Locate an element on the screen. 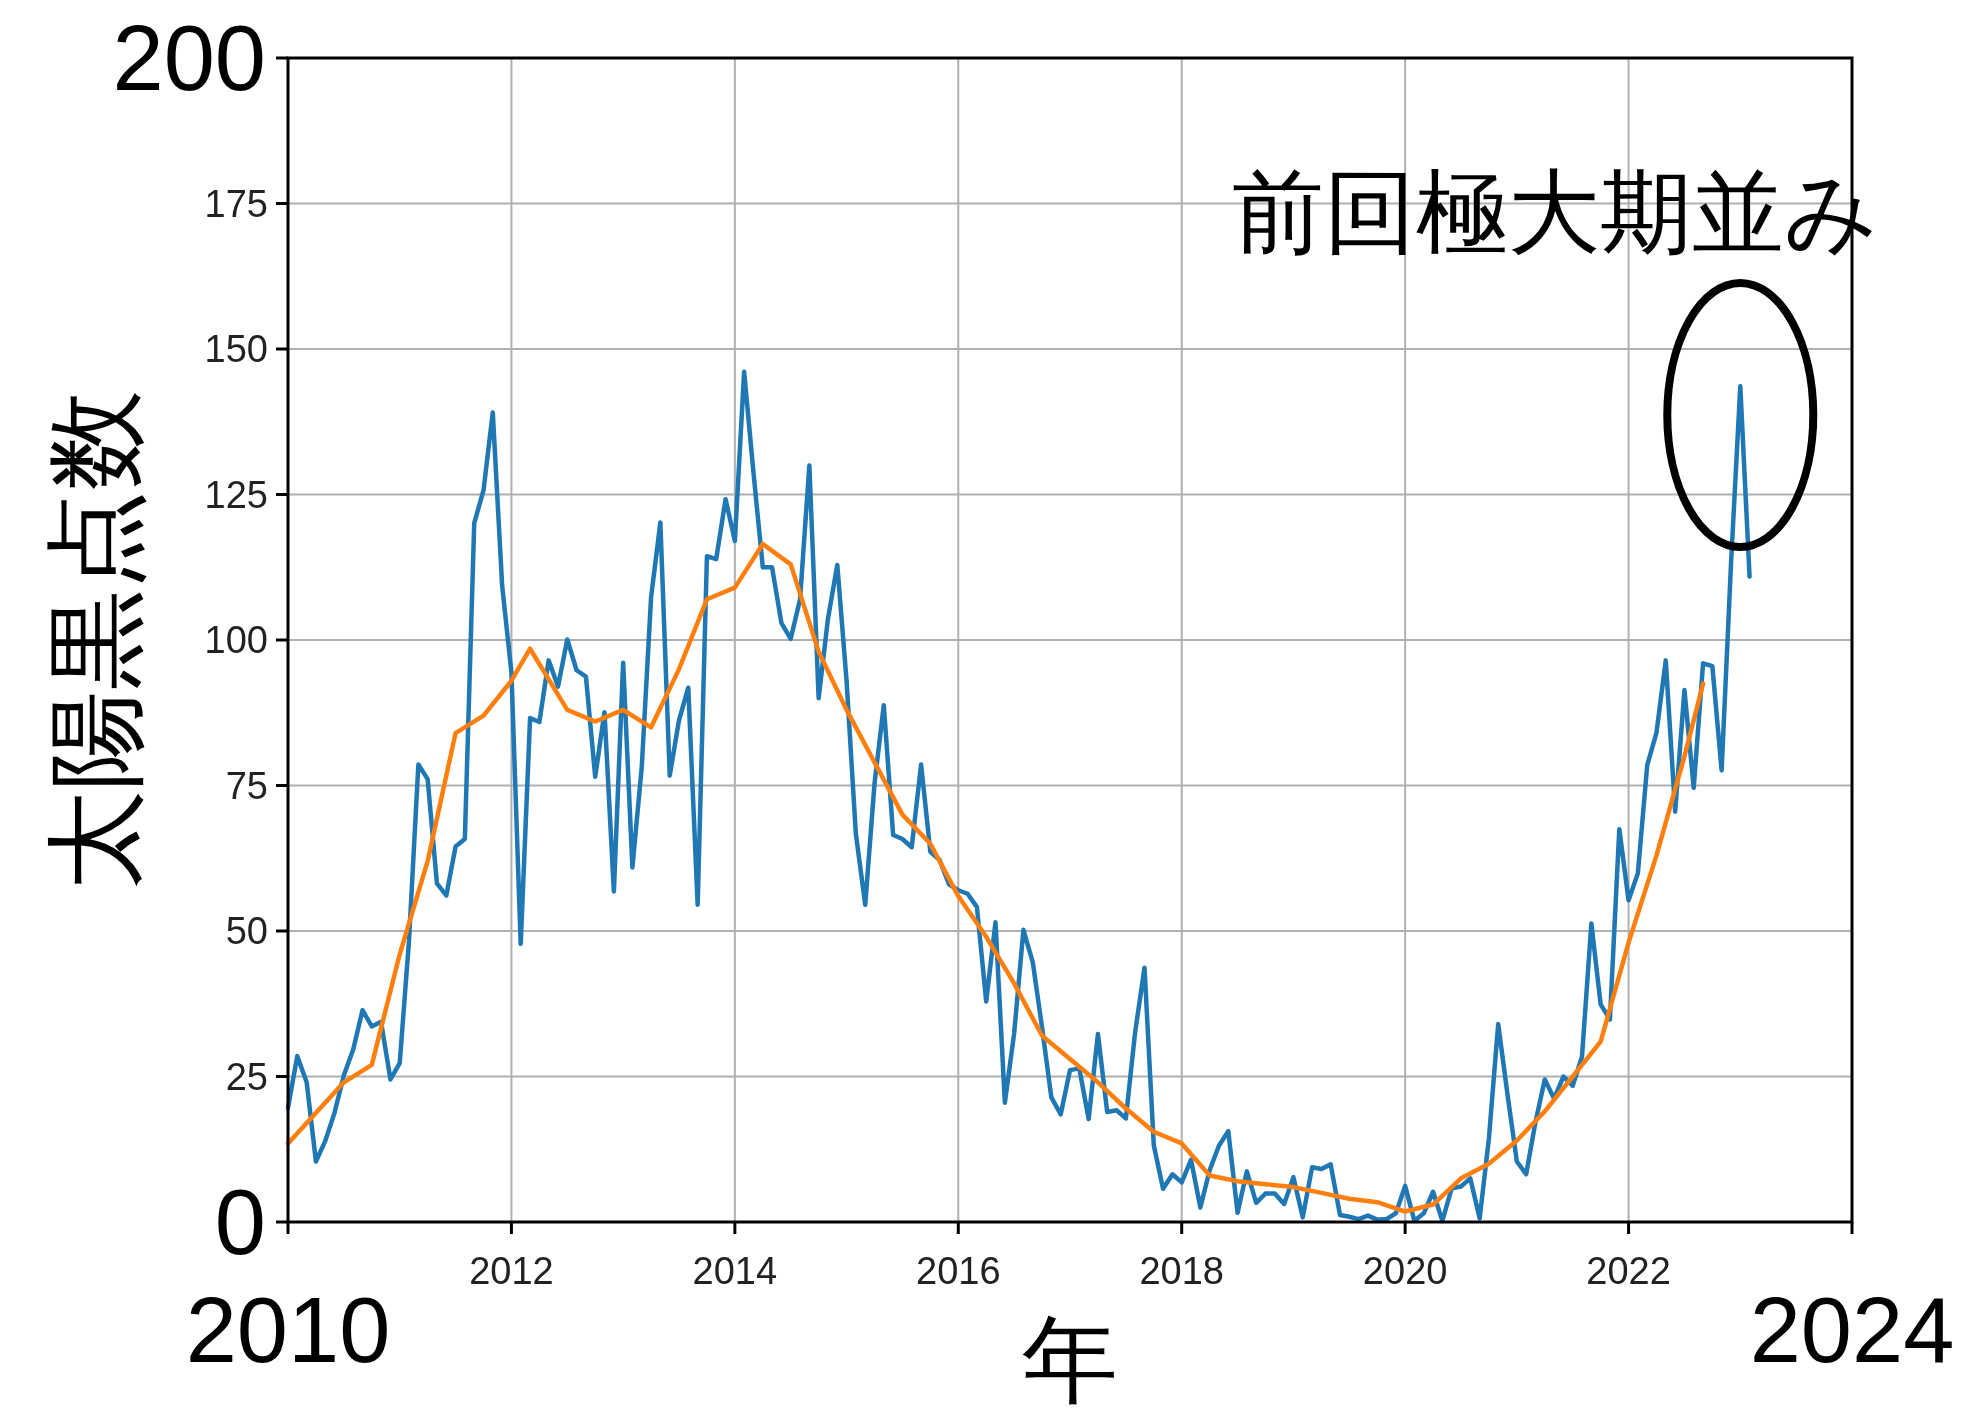 The height and width of the screenshot is (1421, 1982). x-tick-label: 2012 is located at coordinates (511, 1271).